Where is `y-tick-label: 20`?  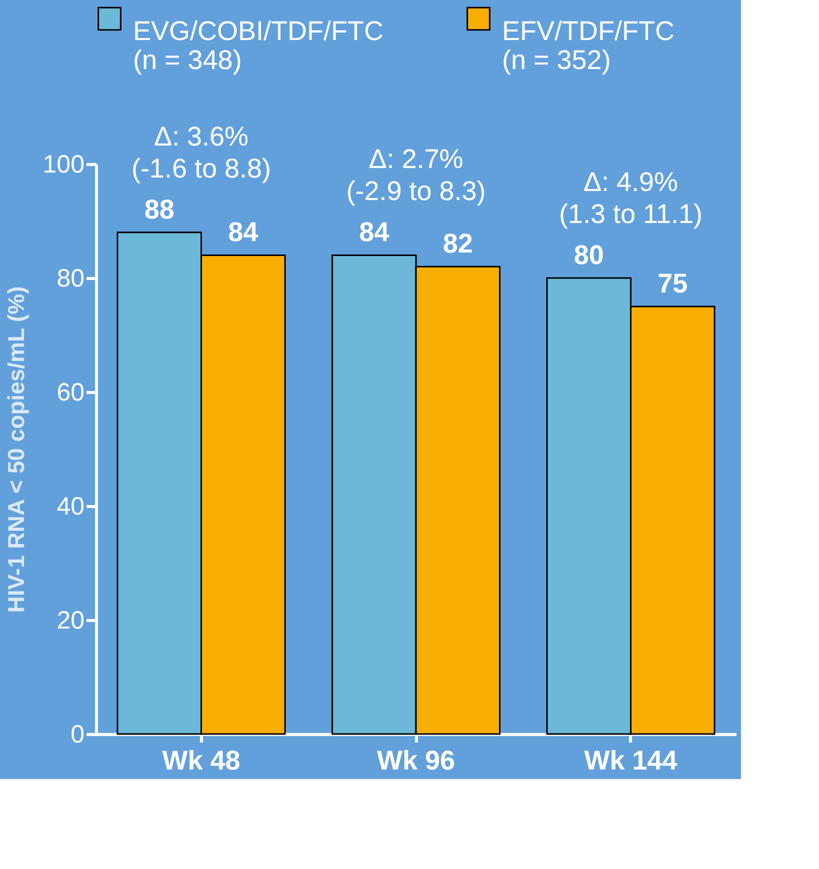
y-tick-label: 20 is located at coordinates (70, 620).